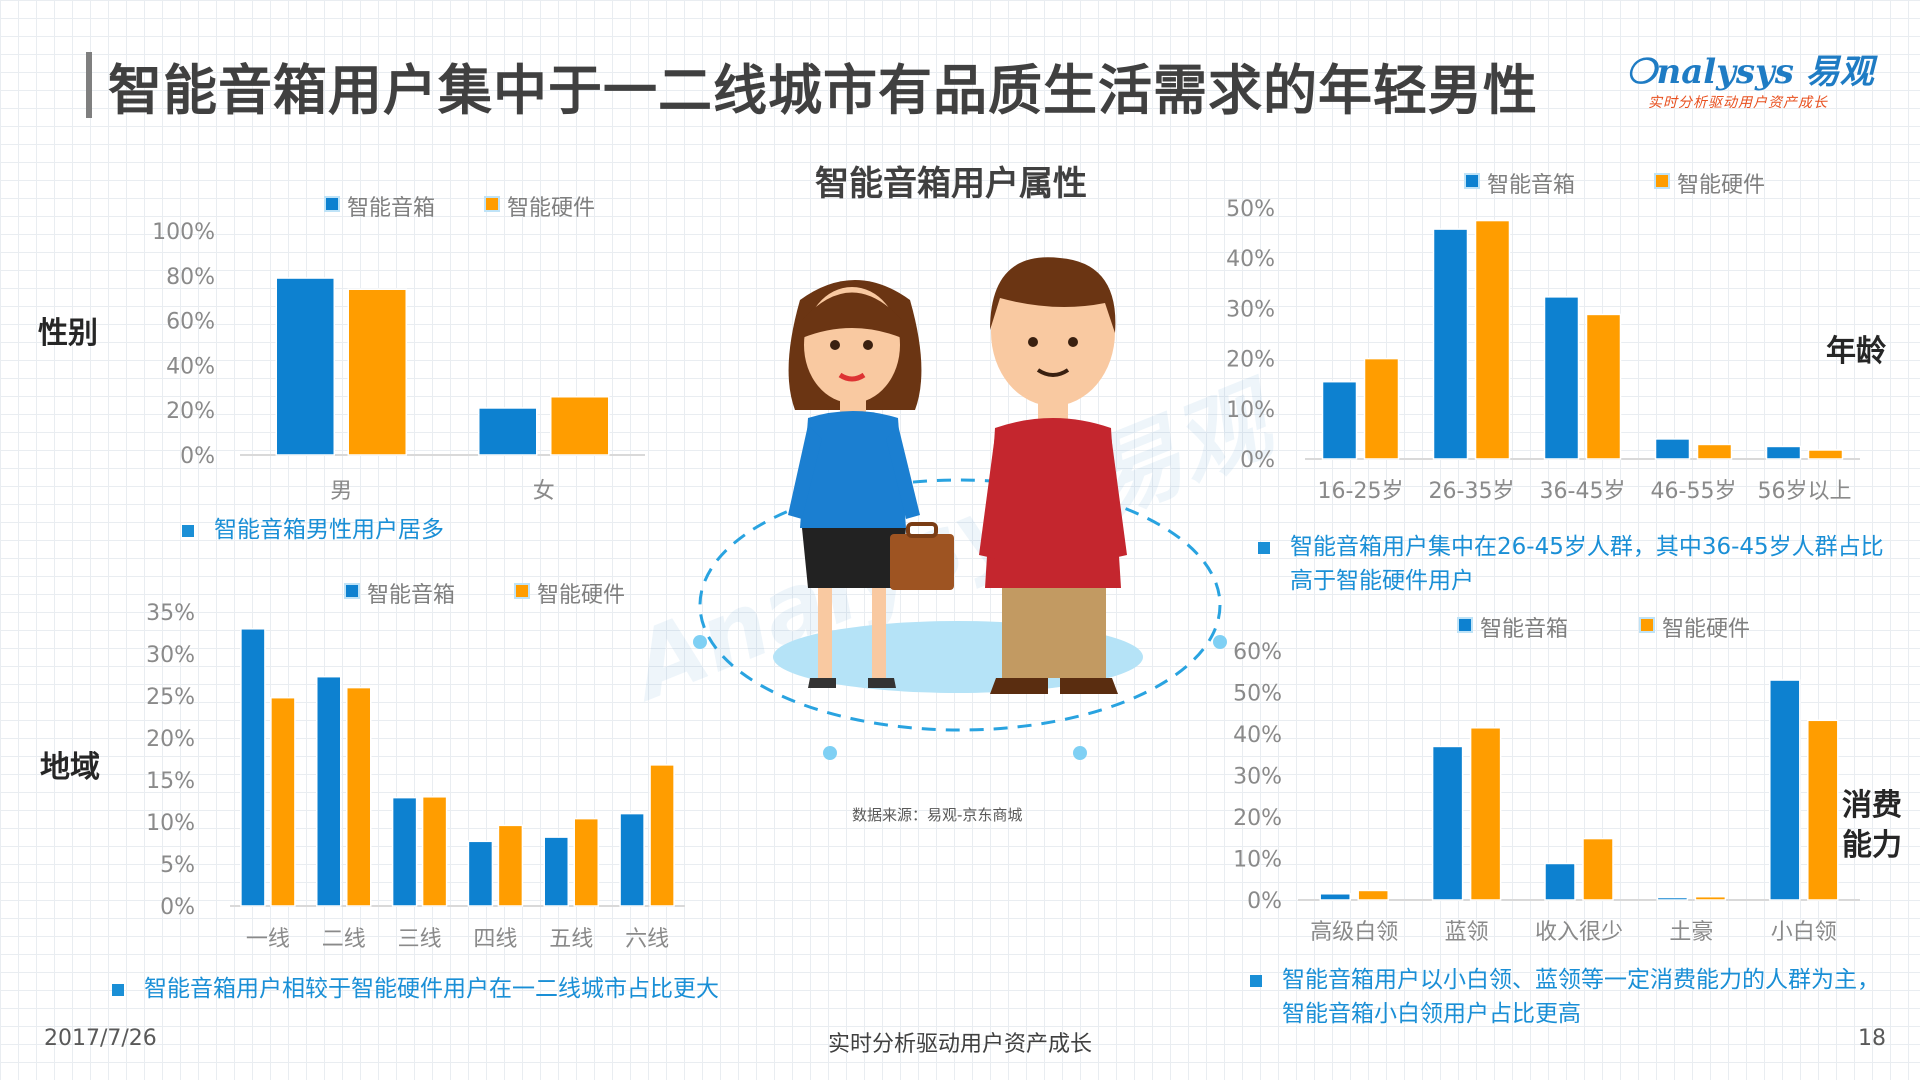  What do you see at coordinates (100, 1038) in the screenshot?
I see `footer-date: 2017/7/26` at bounding box center [100, 1038].